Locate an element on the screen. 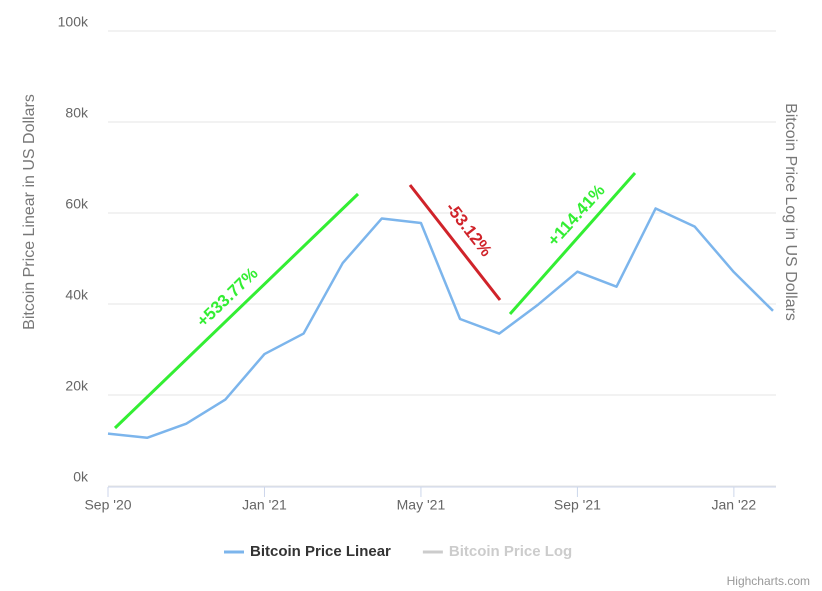 The image size is (822, 591). y-tick-label: 80k is located at coordinates (77, 113).